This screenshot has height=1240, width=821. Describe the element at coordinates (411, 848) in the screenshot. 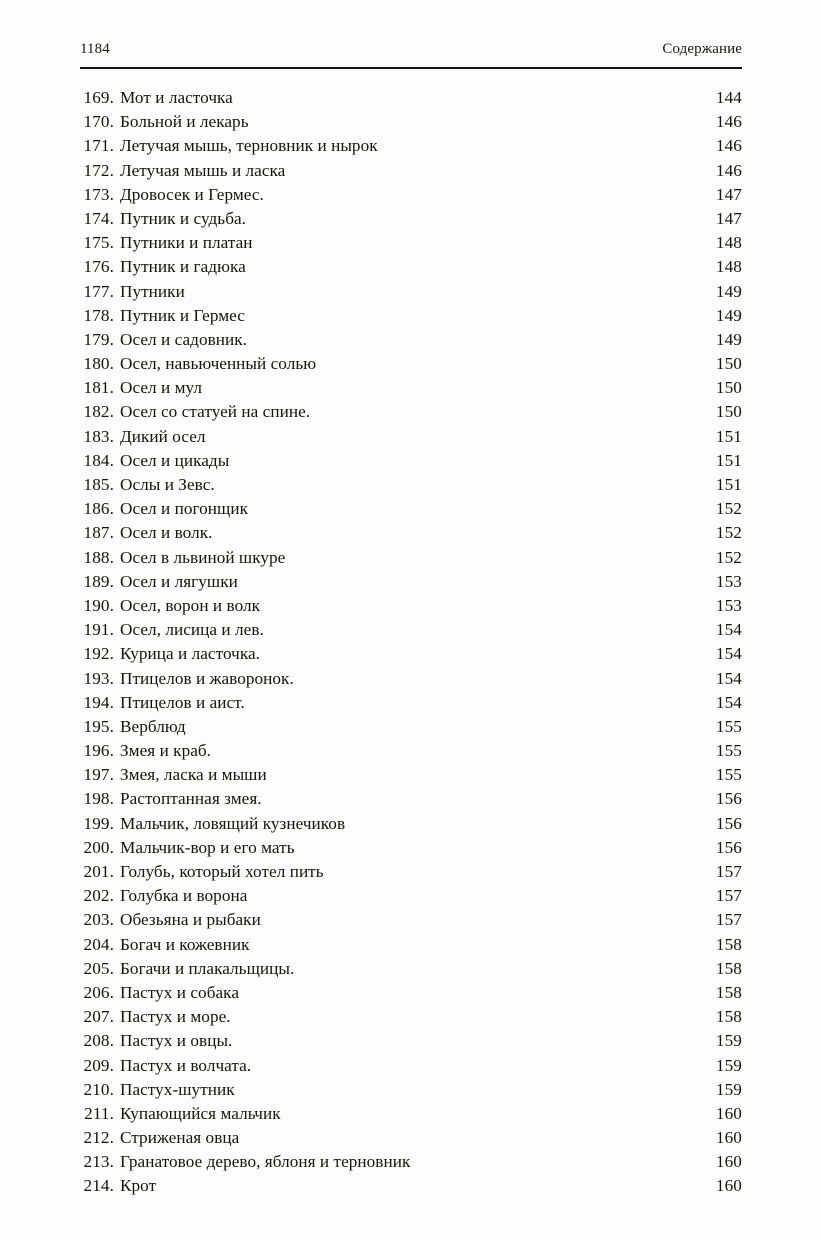

I see `toc-entry: 200. Мальчик-вор и его мать 156` at that location.